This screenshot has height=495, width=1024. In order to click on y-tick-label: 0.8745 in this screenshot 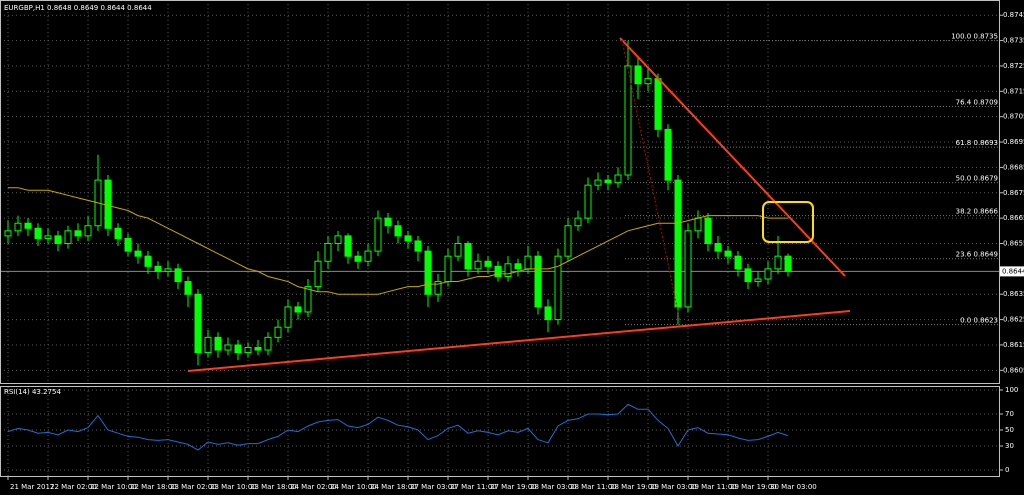, I will do `click(1013, 15)`.